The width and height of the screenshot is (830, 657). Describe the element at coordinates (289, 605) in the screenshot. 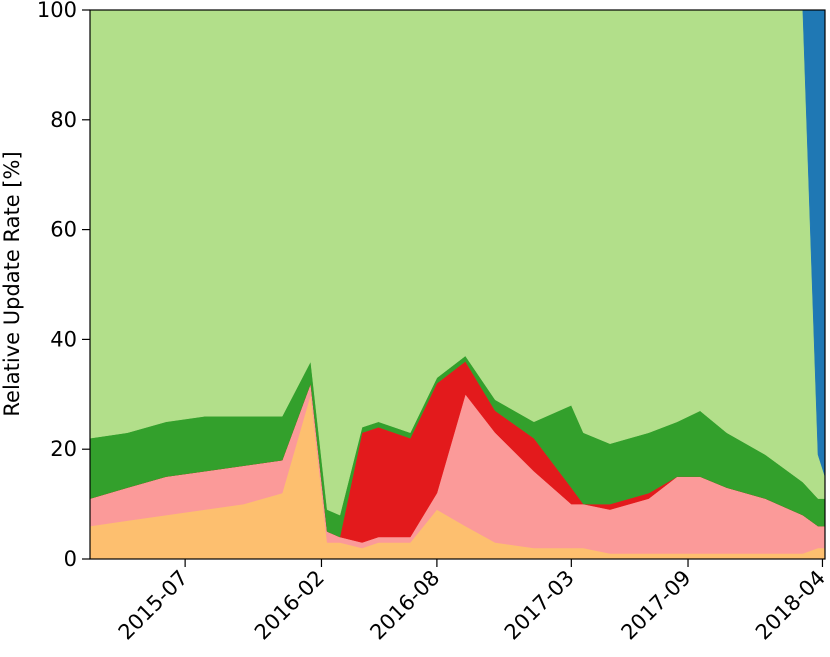

I see `x-tick-label: 2016-02` at that location.